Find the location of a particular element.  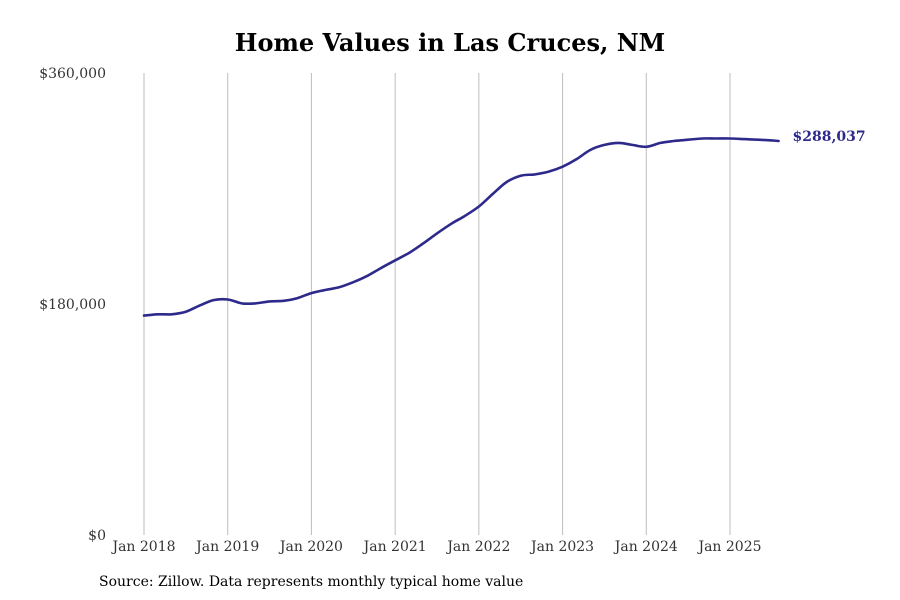

chart-title: Home Values in Las Cruces, NM is located at coordinates (450, 42).